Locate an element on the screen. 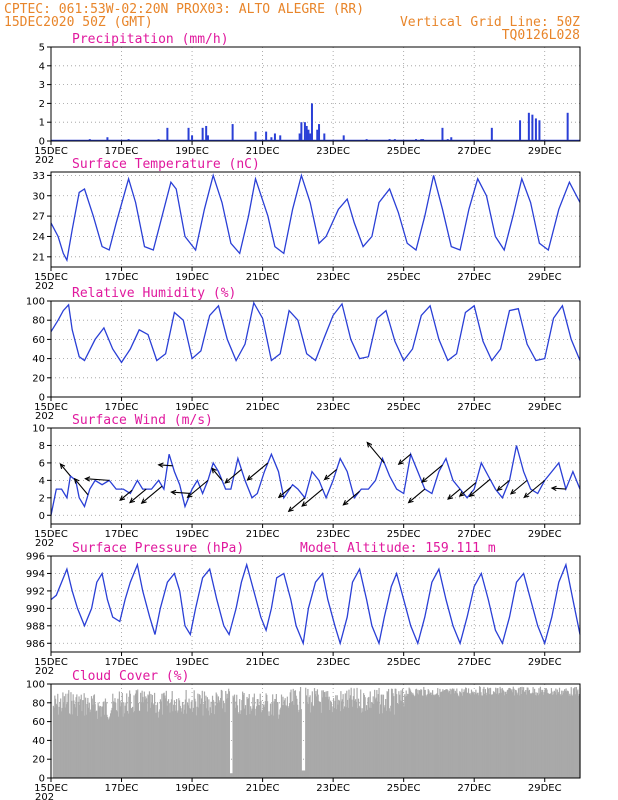  precip-frame is located at coordinates (315, 94).